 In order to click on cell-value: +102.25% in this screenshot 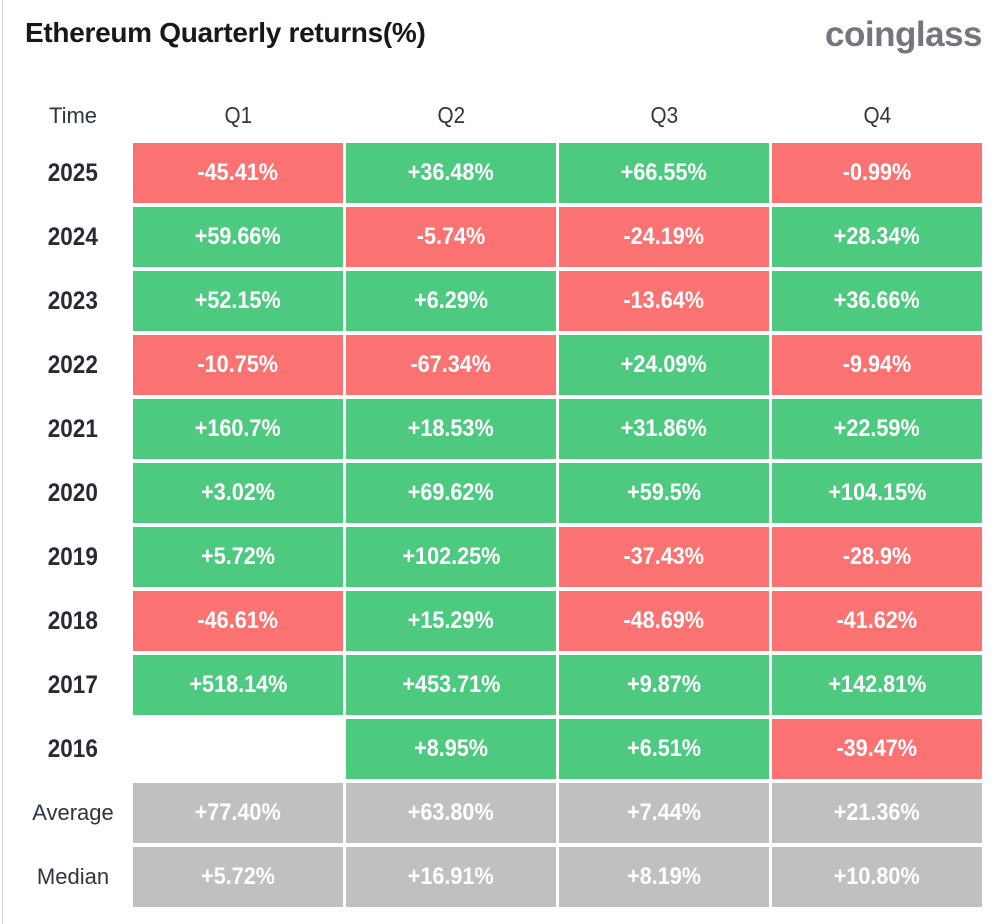, I will do `click(451, 556)`.